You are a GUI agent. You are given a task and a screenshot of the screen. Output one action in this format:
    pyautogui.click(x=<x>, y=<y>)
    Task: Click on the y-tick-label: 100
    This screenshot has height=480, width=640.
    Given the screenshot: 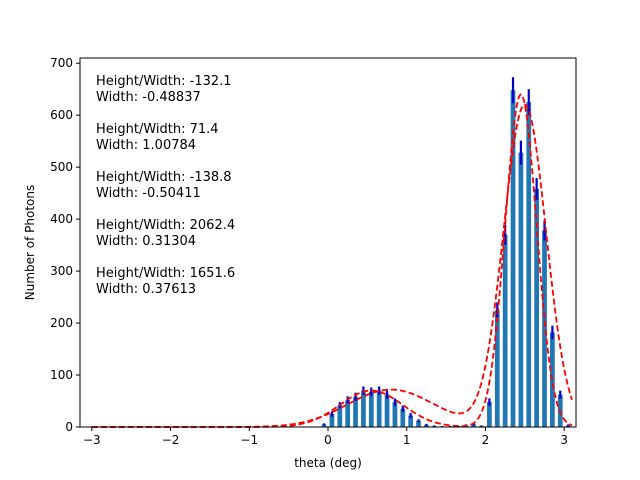 What is the action you would take?
    pyautogui.click(x=61, y=375)
    